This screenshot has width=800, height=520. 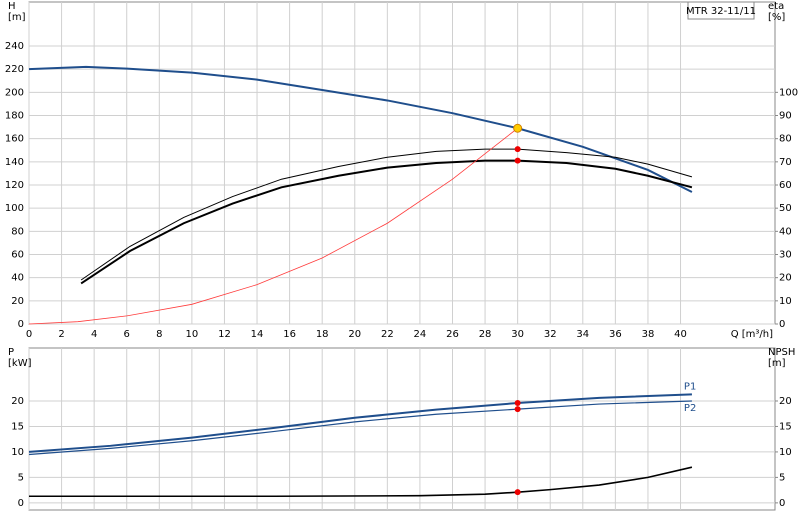 I want to click on y2-tick-label: 80, so click(x=785, y=139).